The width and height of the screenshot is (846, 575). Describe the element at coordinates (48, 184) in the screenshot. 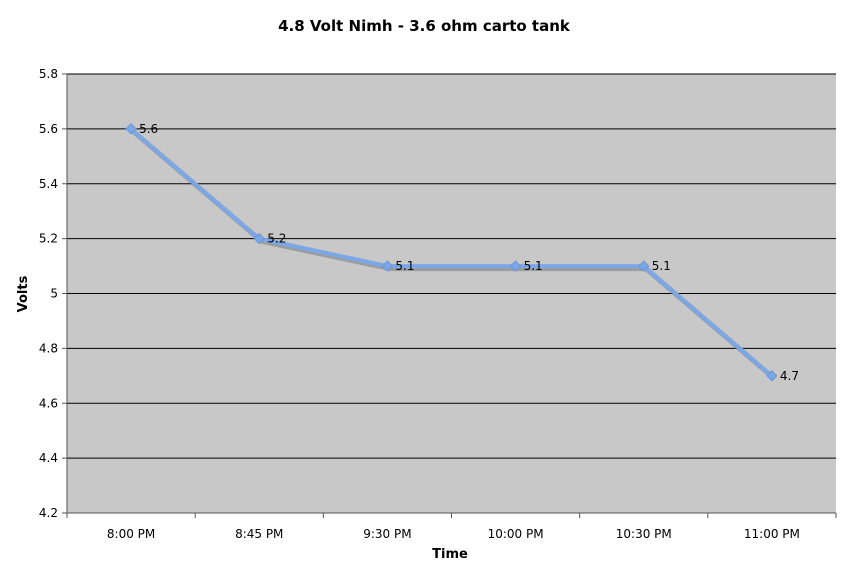

I see `y-tick-label: 5.4` at that location.